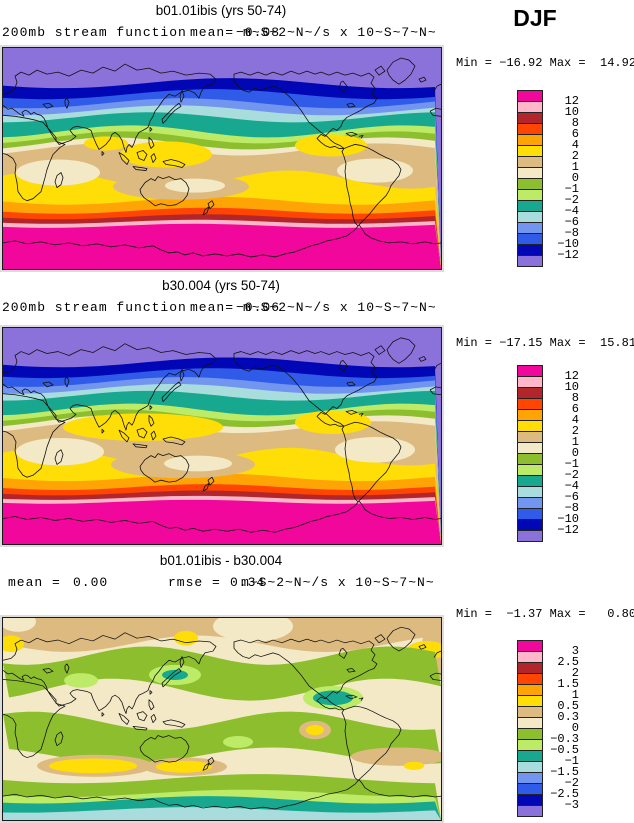 The width and height of the screenshot is (634, 823). What do you see at coordinates (564, 739) in the screenshot?
I see `colorbar-label: −0.3` at bounding box center [564, 739].